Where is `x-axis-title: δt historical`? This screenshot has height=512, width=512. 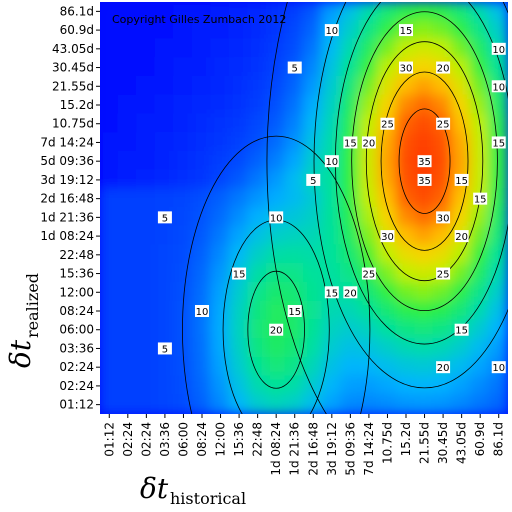
x-axis-title: δt historical is located at coordinates (193, 490).